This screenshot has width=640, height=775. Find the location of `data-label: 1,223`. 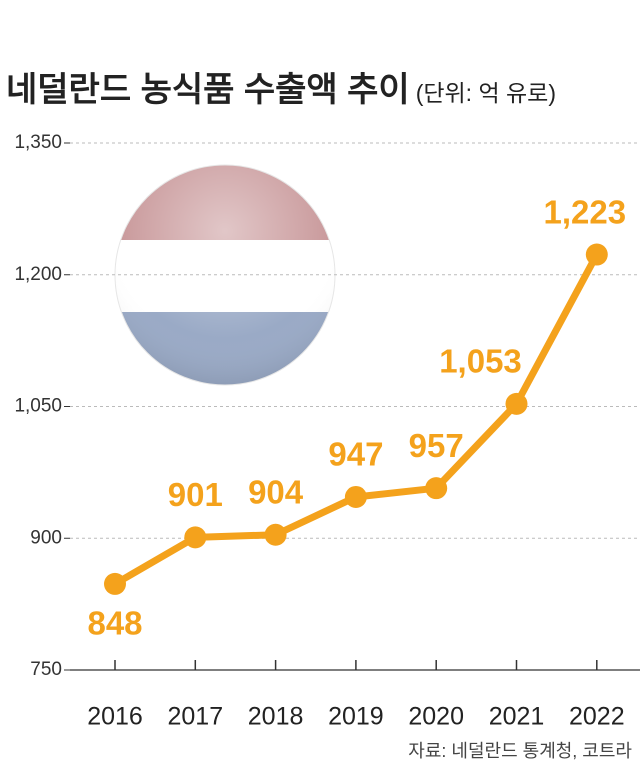

data-label: 1,223 is located at coordinates (585, 211).